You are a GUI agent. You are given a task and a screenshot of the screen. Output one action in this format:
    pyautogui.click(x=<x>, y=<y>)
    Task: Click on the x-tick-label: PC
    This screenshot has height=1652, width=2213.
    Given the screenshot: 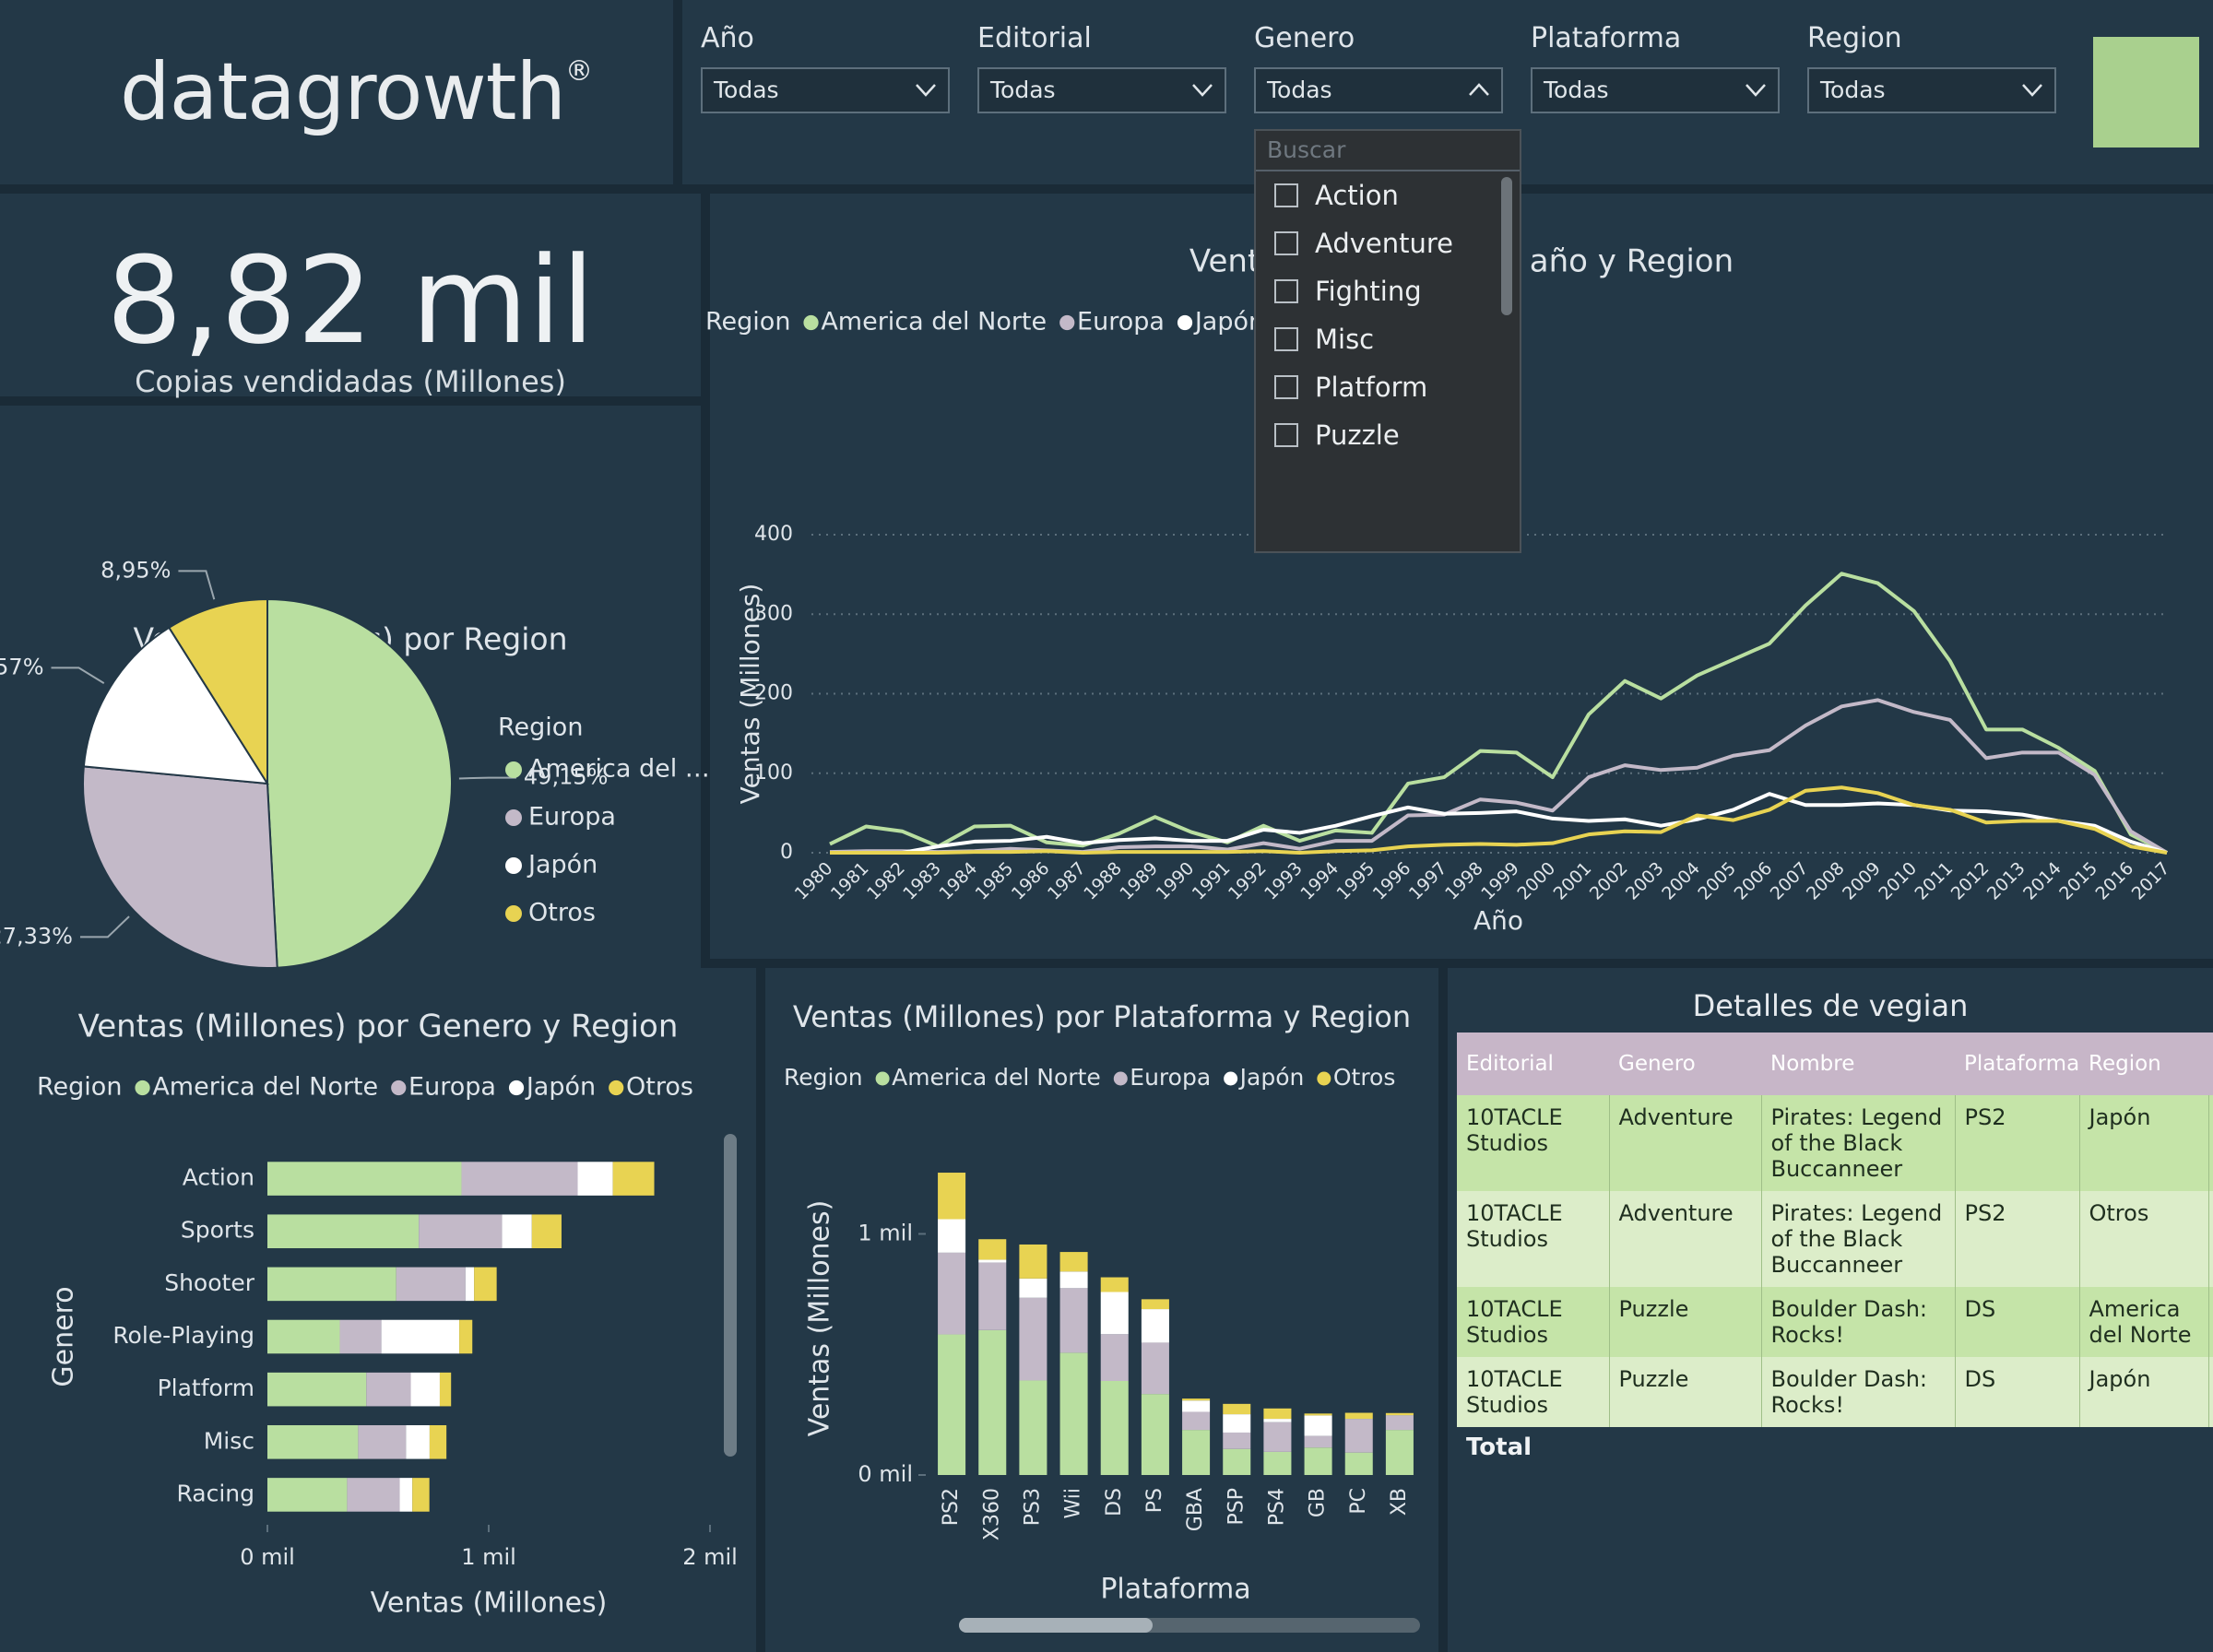 What is the action you would take?
    pyautogui.click(x=1358, y=1501)
    